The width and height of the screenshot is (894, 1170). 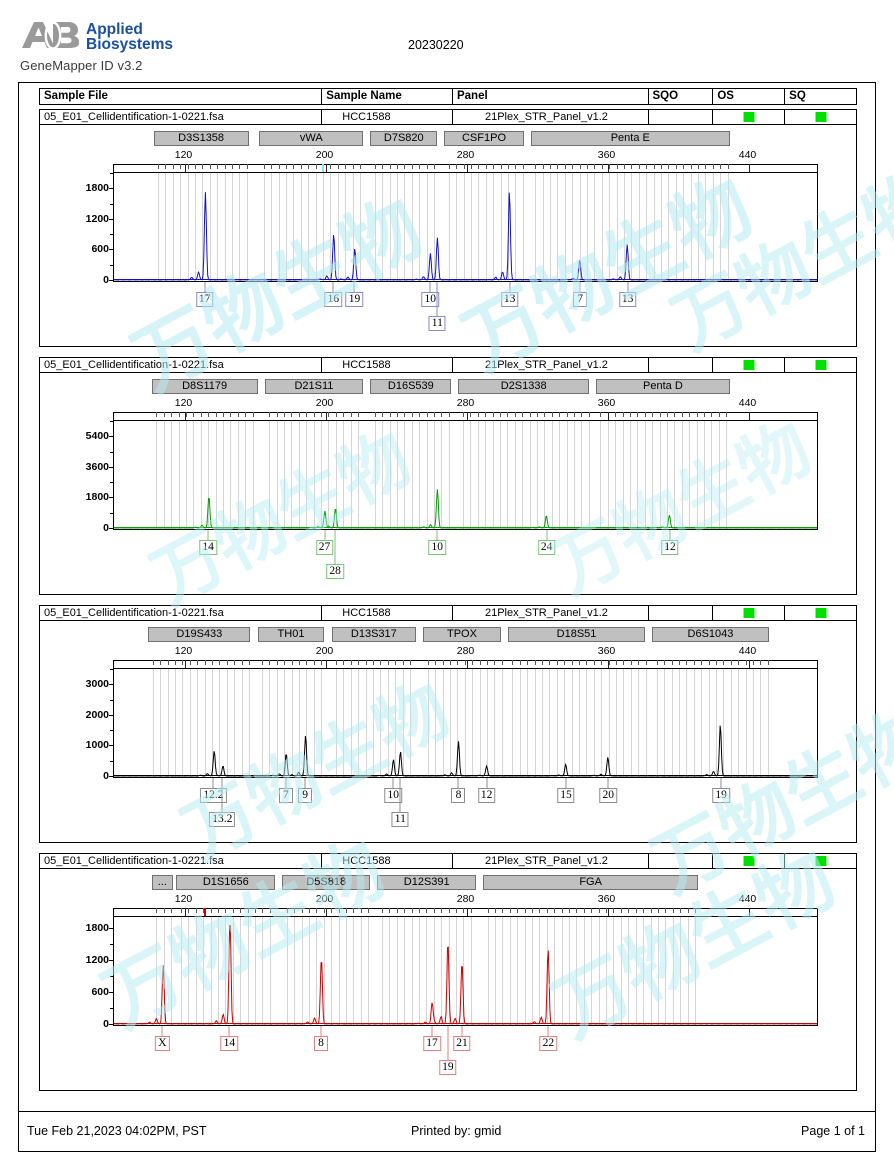 I want to click on allele-call-22: 22, so click(x=548, y=1043).